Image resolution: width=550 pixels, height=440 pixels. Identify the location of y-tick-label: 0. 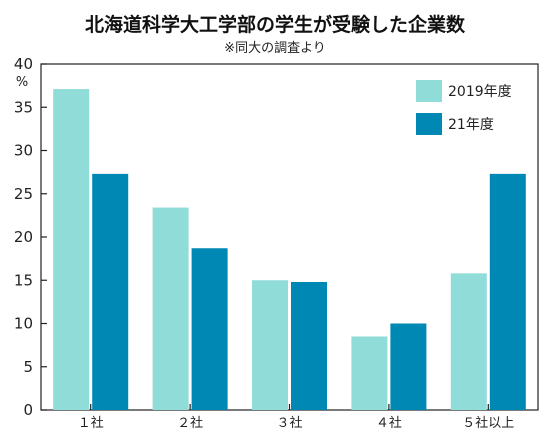
(28, 410).